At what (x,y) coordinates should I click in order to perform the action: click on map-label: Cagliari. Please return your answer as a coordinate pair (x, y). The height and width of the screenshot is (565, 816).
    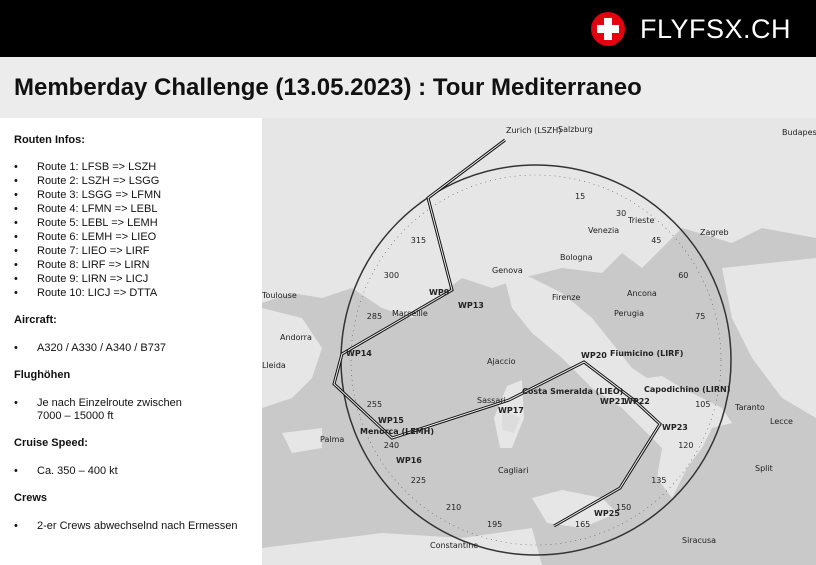
    Looking at the image, I should click on (513, 470).